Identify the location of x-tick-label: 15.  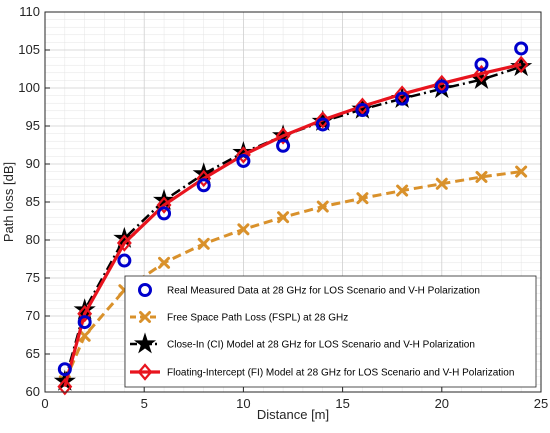
(342, 403).